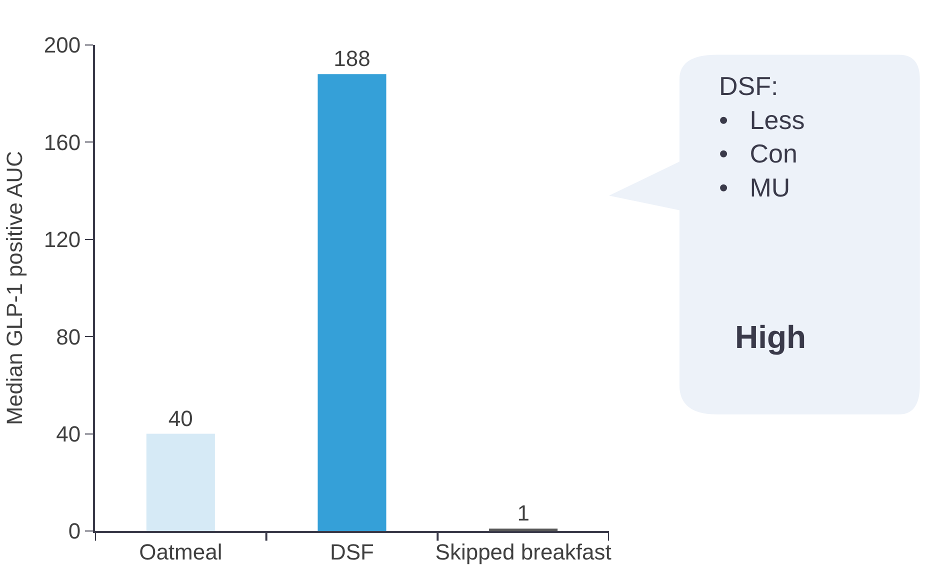 The width and height of the screenshot is (936, 581). What do you see at coordinates (523, 513) in the screenshot?
I see `data-label: 1` at bounding box center [523, 513].